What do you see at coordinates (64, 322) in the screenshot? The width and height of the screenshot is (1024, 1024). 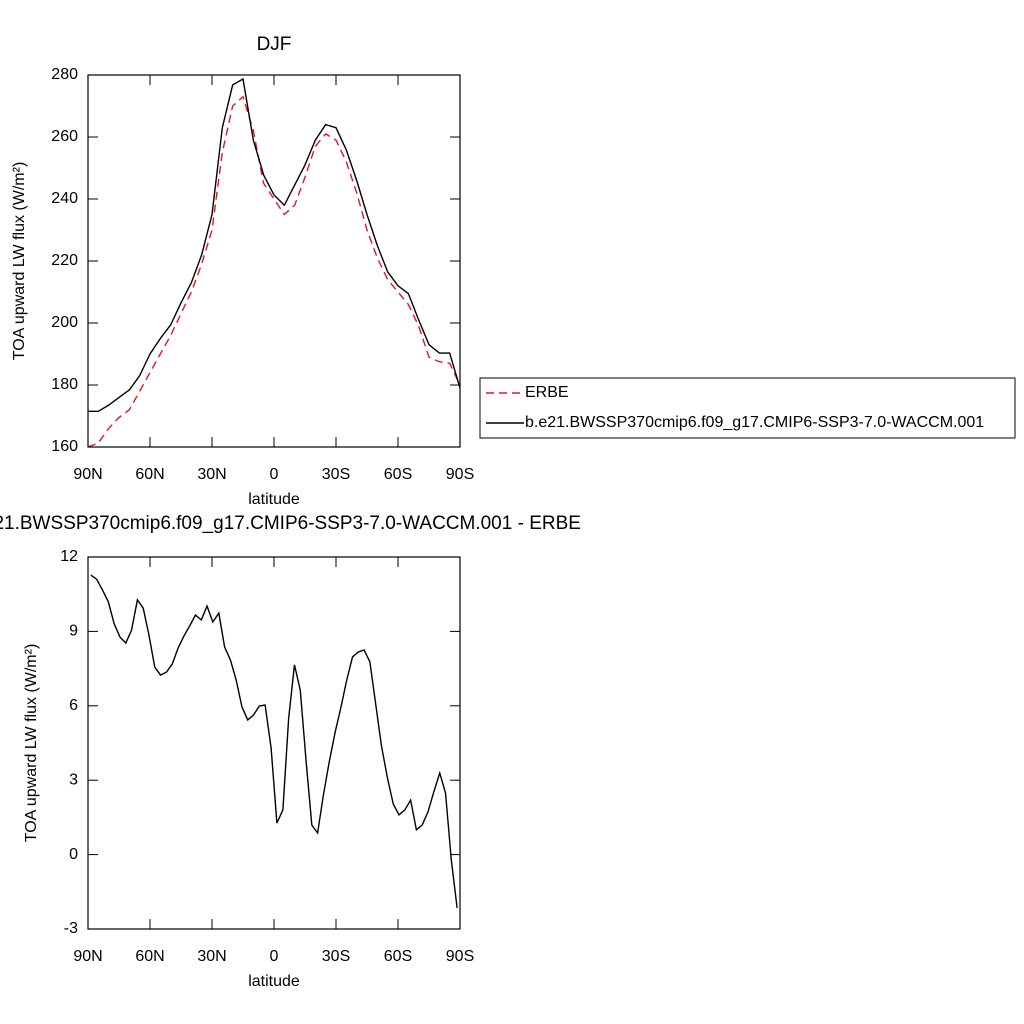 I see `y-tick-label: 200` at bounding box center [64, 322].